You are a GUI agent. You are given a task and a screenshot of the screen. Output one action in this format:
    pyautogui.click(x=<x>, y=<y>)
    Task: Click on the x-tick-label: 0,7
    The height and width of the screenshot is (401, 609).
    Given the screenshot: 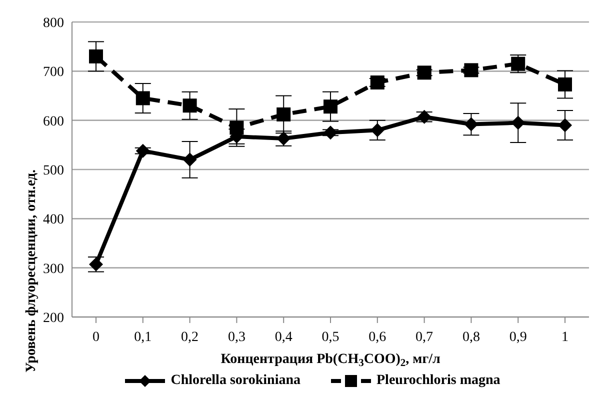 What is the action you would take?
    pyautogui.click(x=425, y=337)
    